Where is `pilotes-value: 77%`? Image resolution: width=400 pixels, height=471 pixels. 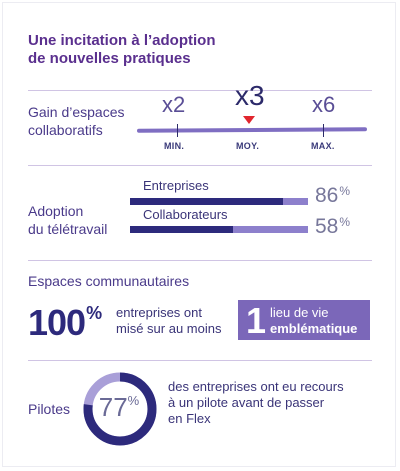
pilotes-value: 77% is located at coordinates (119, 407).